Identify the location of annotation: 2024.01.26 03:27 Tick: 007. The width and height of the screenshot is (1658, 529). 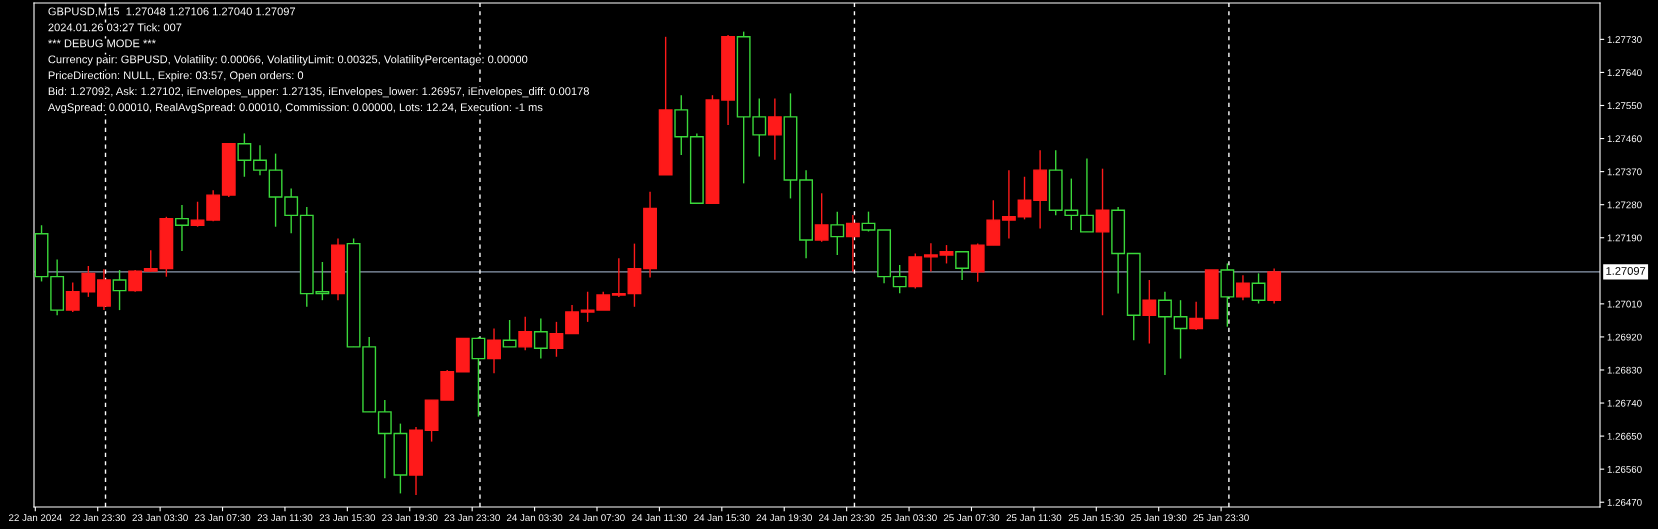
(115, 27).